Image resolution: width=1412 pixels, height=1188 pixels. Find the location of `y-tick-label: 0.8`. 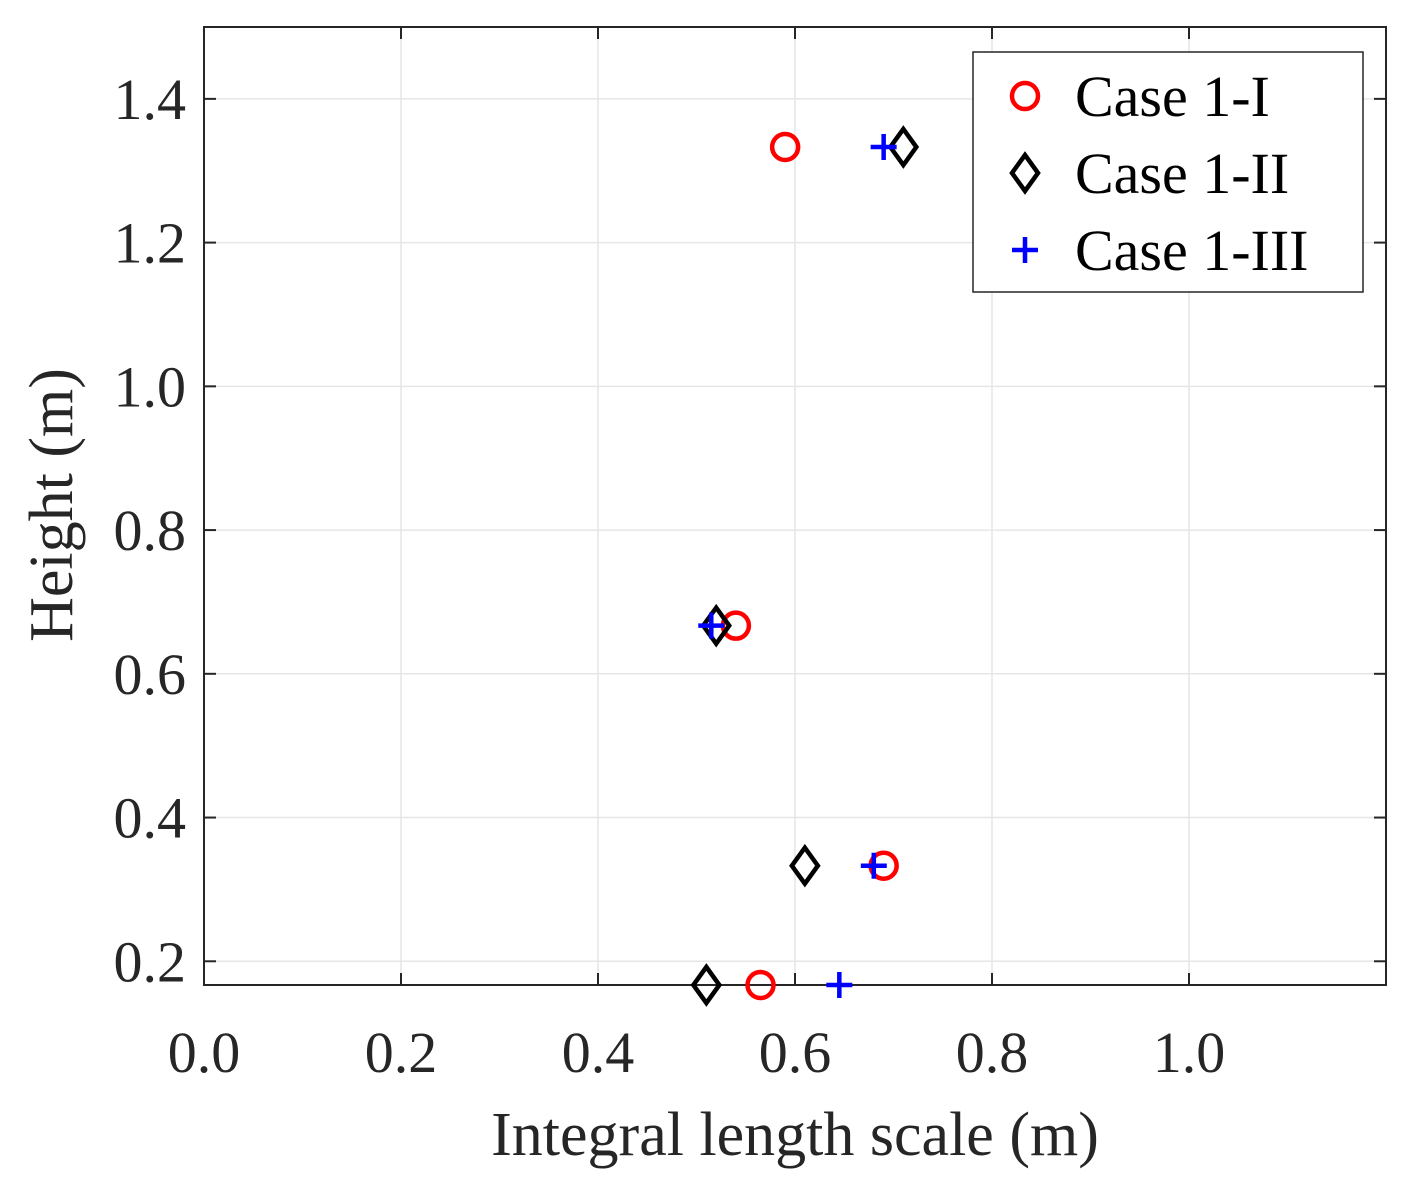

y-tick-label: 0.8 is located at coordinates (150, 530).